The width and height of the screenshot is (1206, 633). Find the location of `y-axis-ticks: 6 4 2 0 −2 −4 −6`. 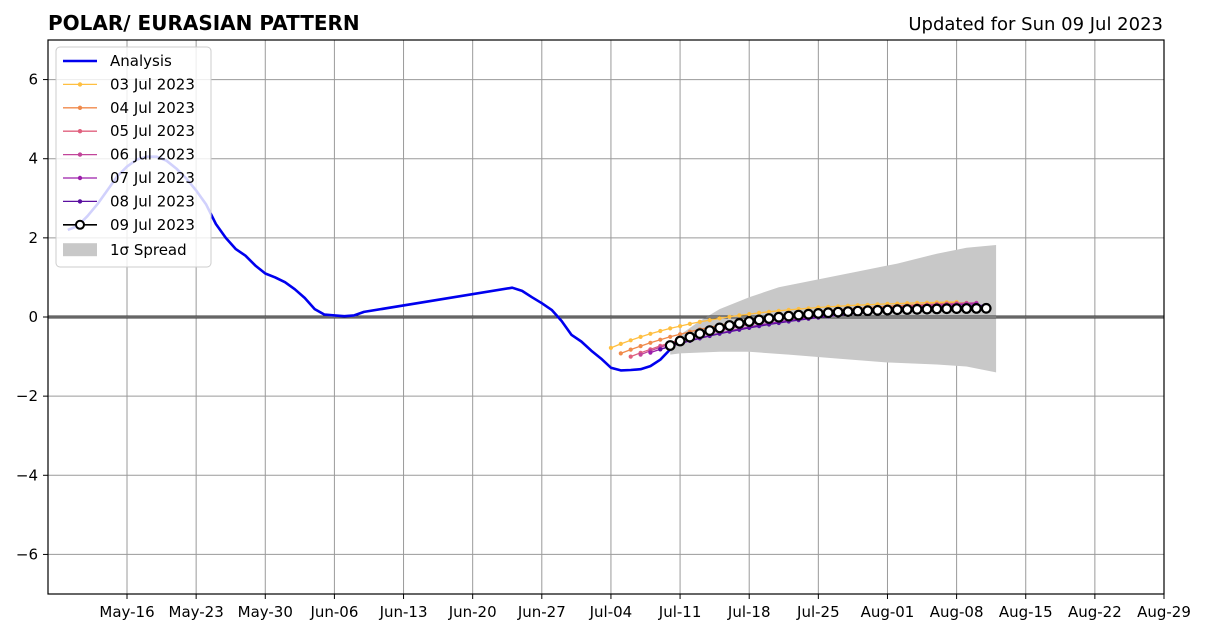

y-axis-ticks: 6 4 2 0 −2 −4 −6 is located at coordinates (32, 317).